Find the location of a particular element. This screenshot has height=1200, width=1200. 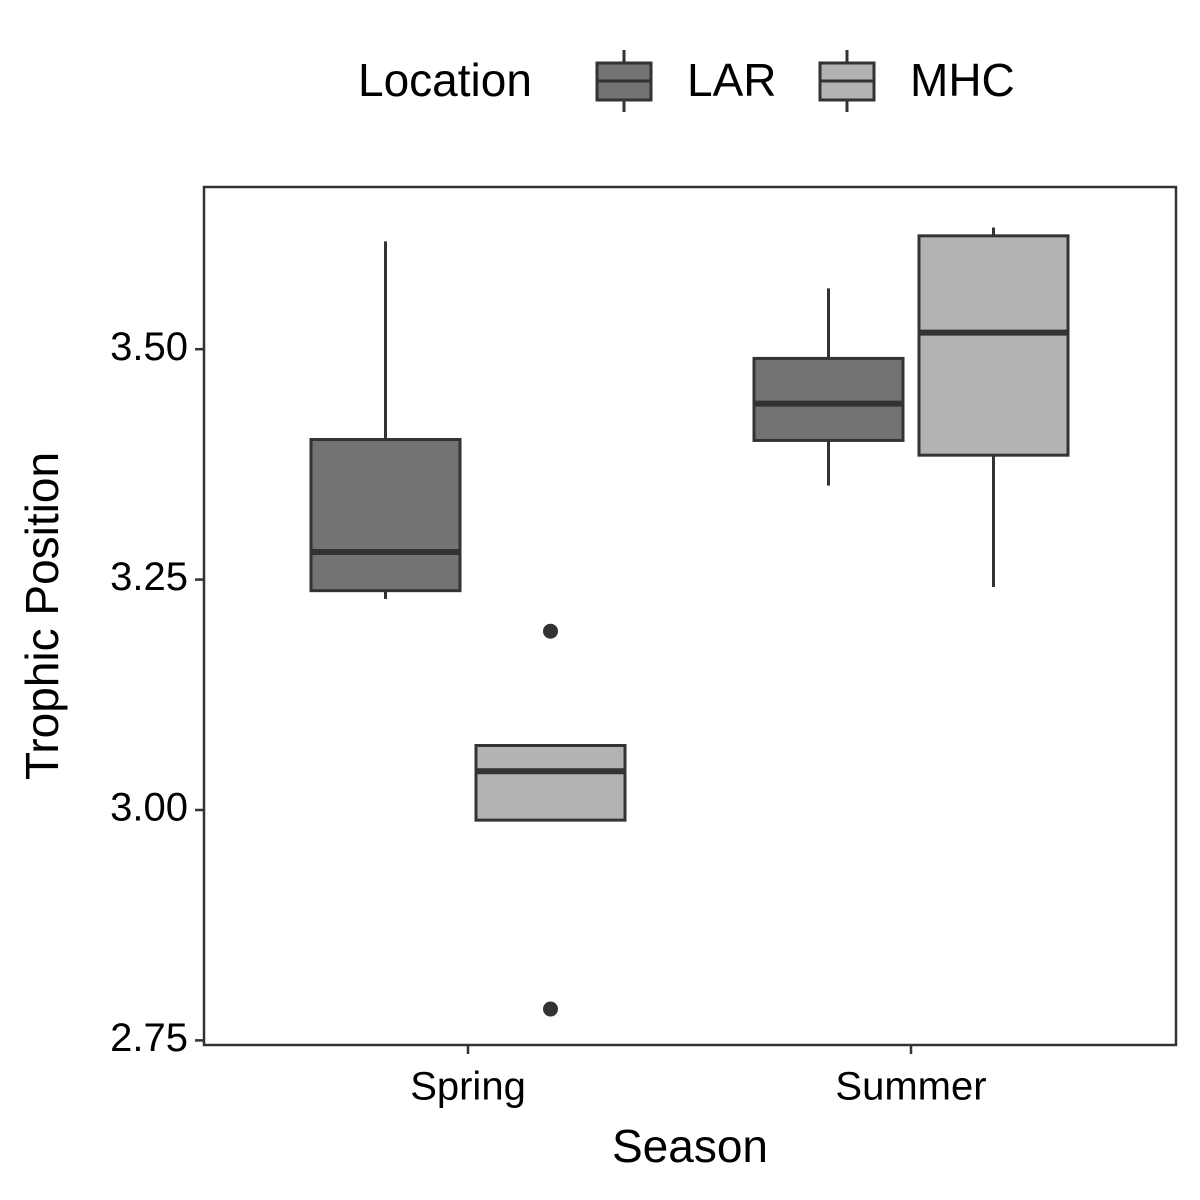

x-tick-label: Summer is located at coordinates (910, 1087).